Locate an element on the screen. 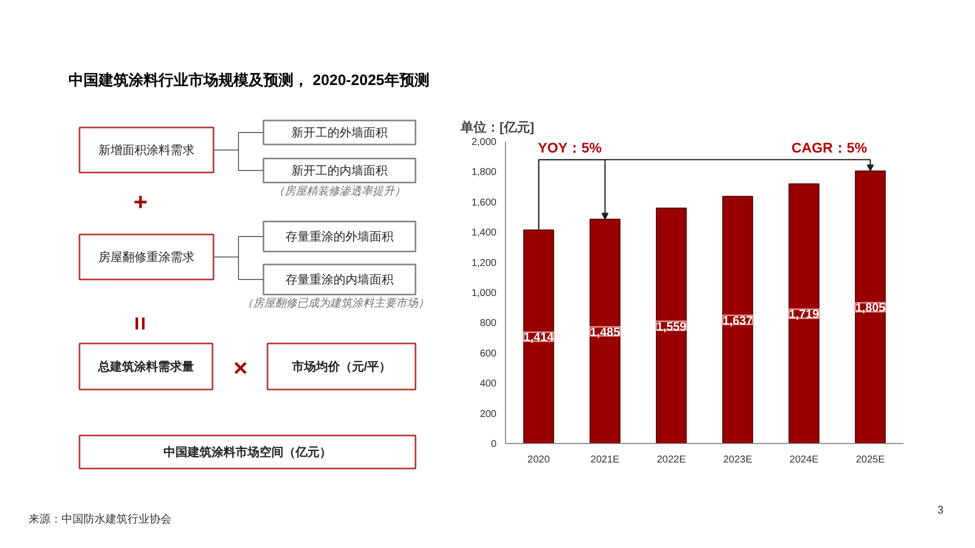 The height and width of the screenshot is (548, 975). x-tick-label: 2020 is located at coordinates (539, 460).